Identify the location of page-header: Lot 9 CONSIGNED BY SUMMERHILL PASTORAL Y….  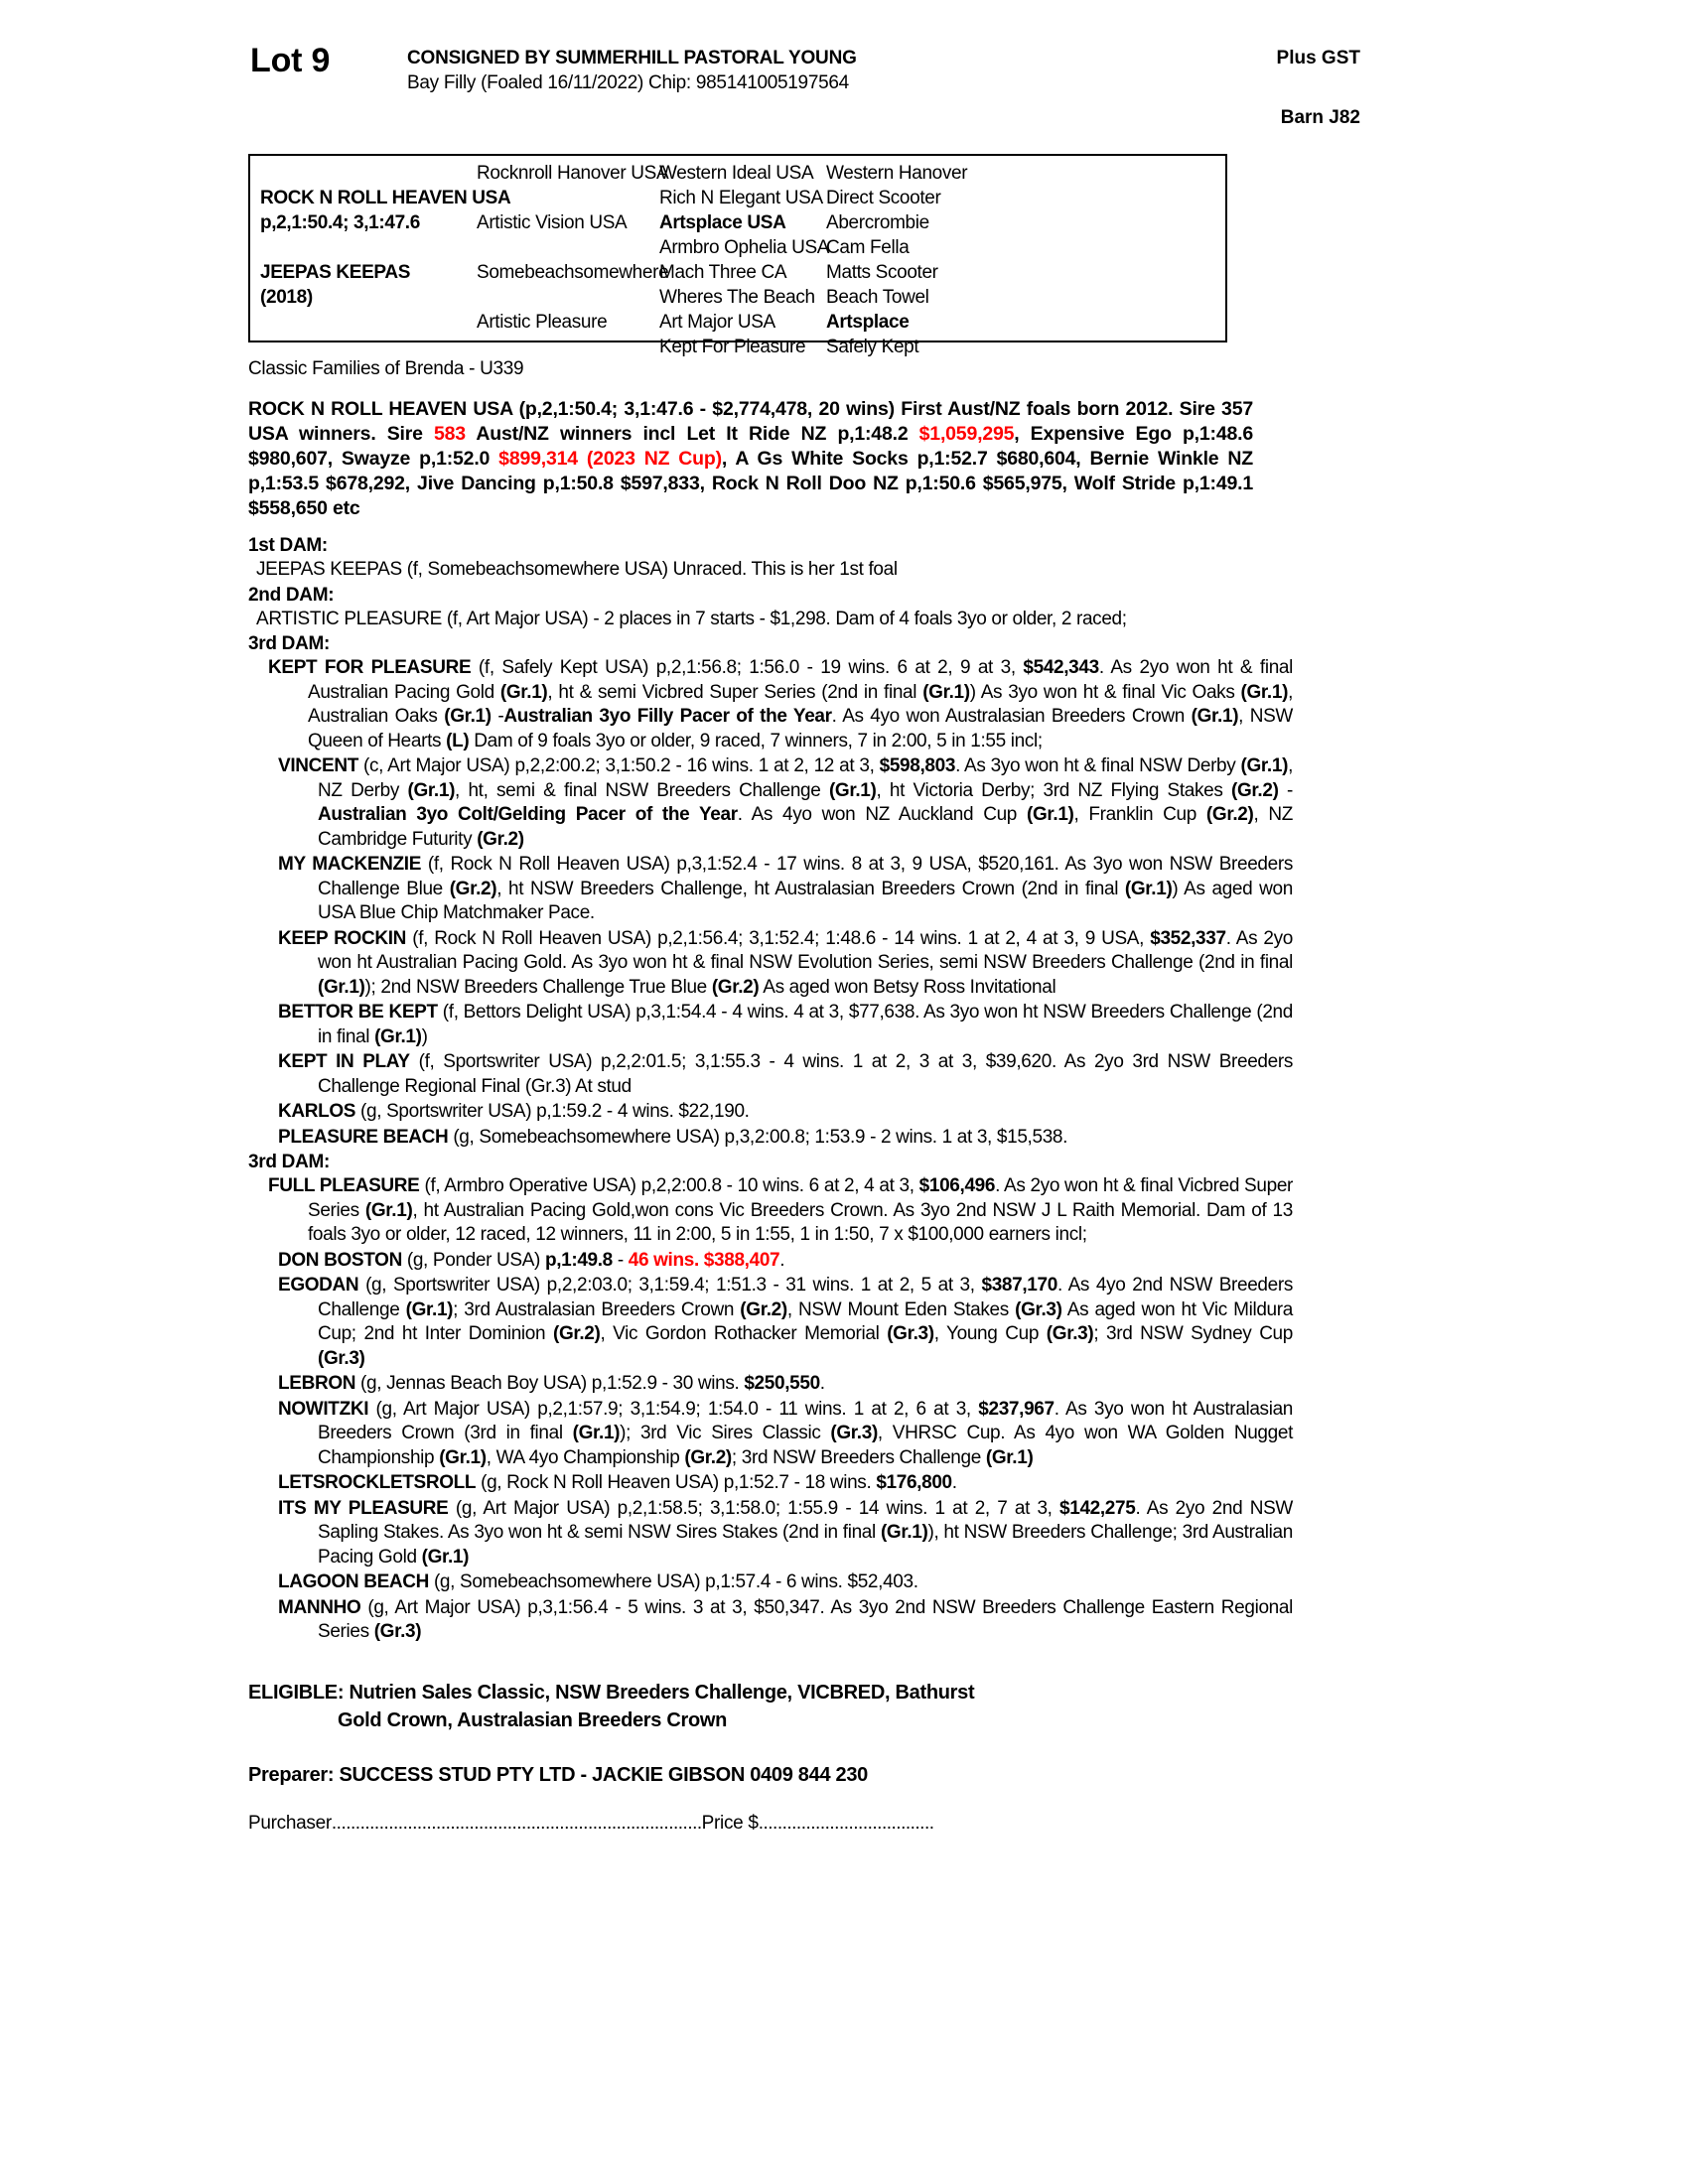
(805, 97).